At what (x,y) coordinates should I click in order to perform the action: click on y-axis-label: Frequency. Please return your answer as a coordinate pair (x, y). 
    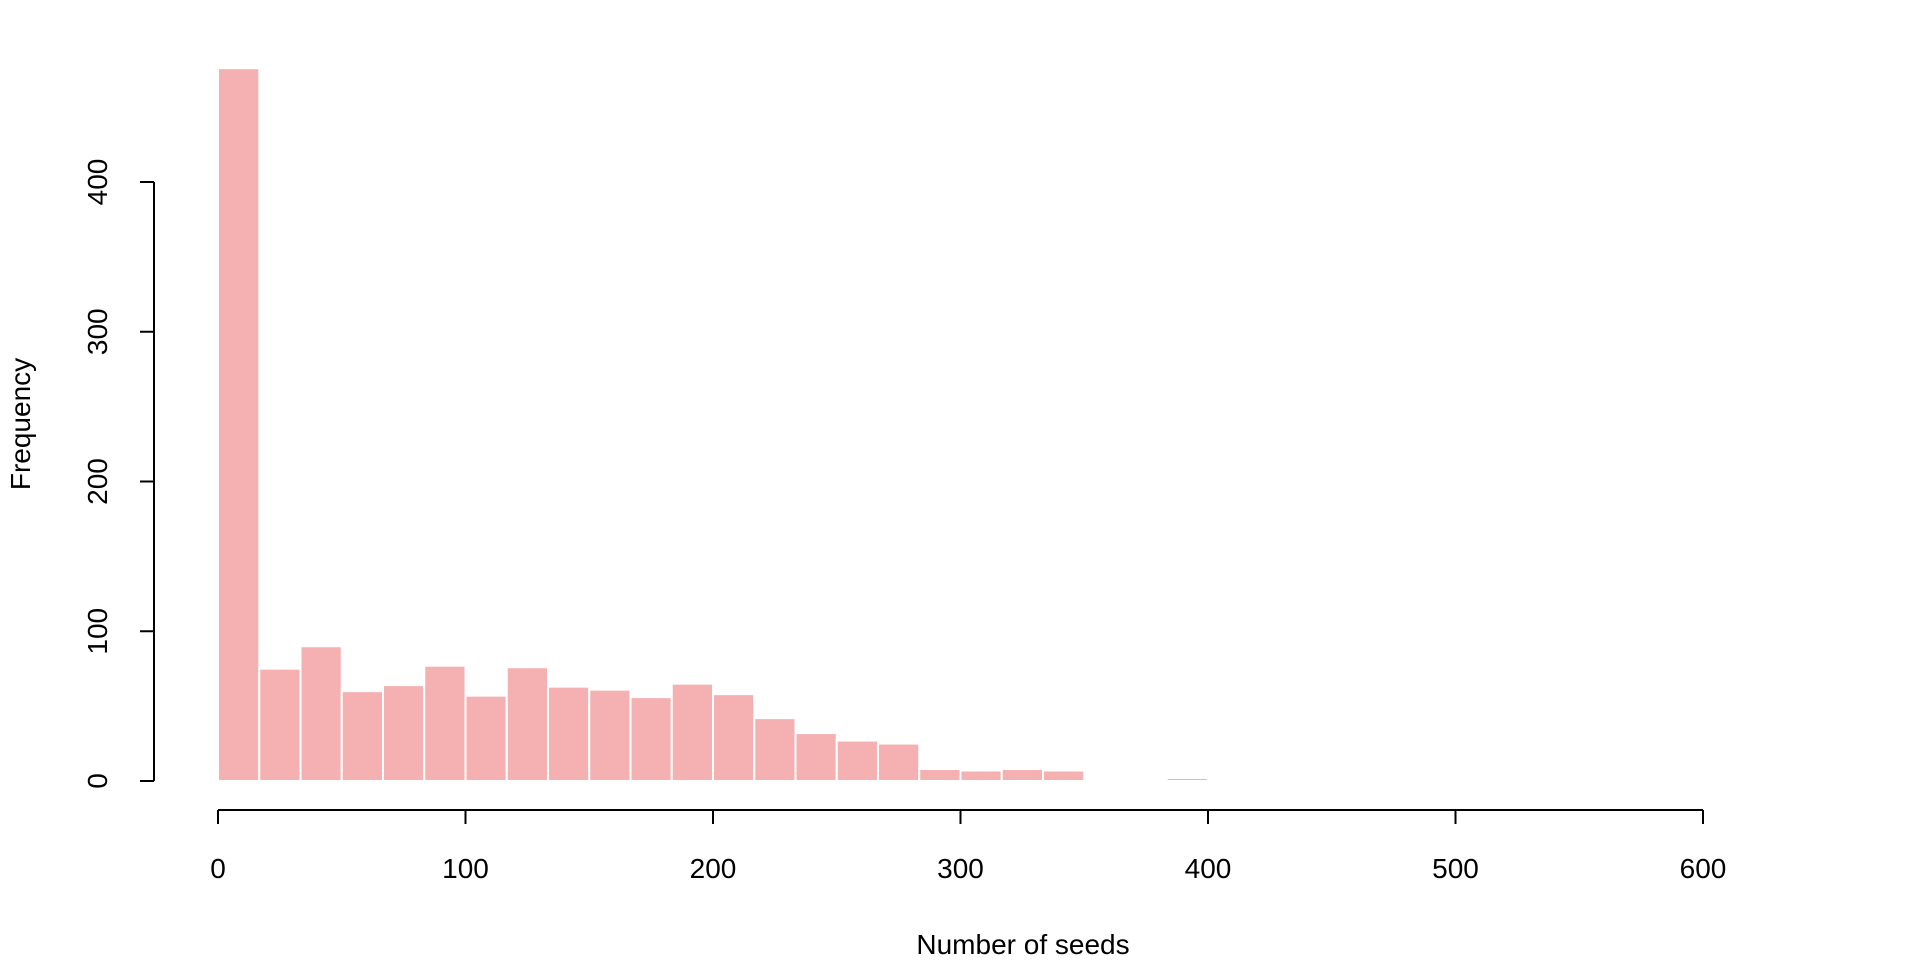
    Looking at the image, I should click on (20, 424).